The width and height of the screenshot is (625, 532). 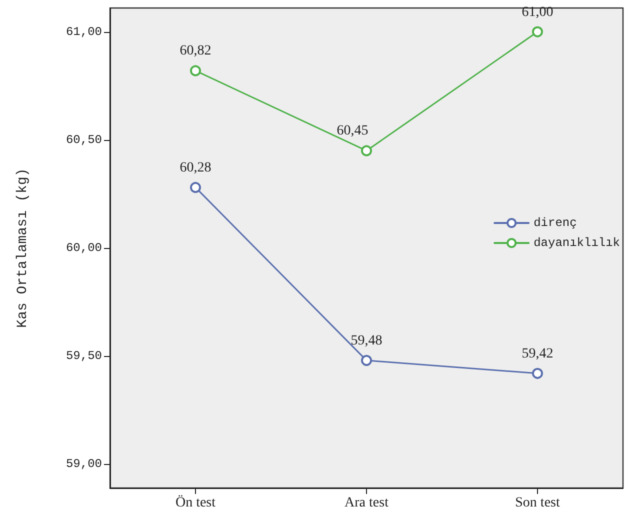 What do you see at coordinates (84, 139) in the screenshot?
I see `y-tick-label: 60,50` at bounding box center [84, 139].